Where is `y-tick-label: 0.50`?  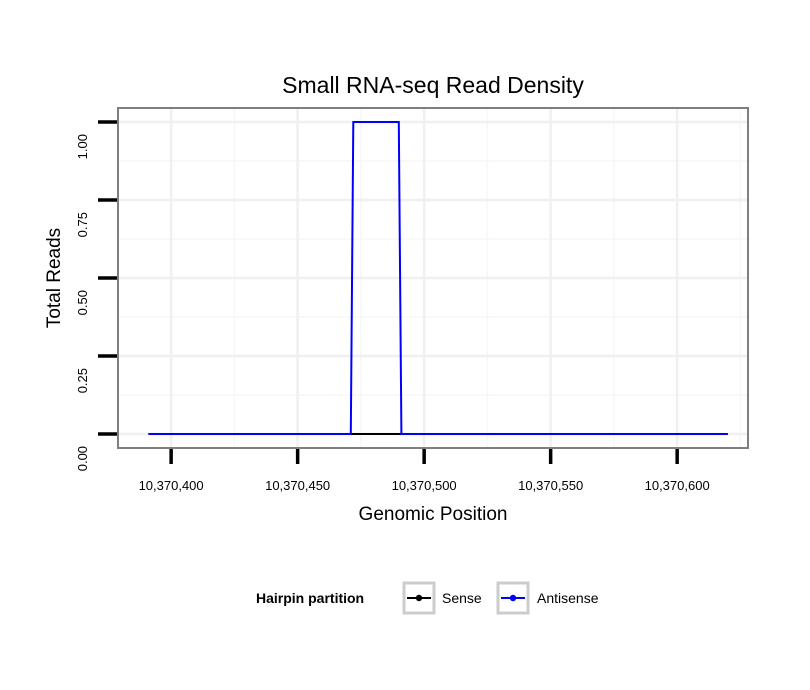
y-tick-label: 0.50 is located at coordinates (82, 302).